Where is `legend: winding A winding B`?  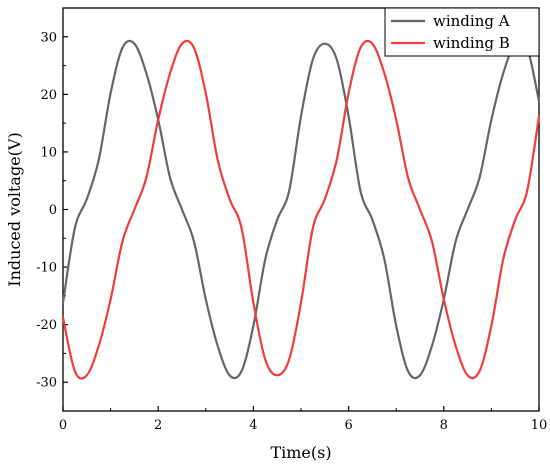
legend: winding A winding B is located at coordinates (462, 32).